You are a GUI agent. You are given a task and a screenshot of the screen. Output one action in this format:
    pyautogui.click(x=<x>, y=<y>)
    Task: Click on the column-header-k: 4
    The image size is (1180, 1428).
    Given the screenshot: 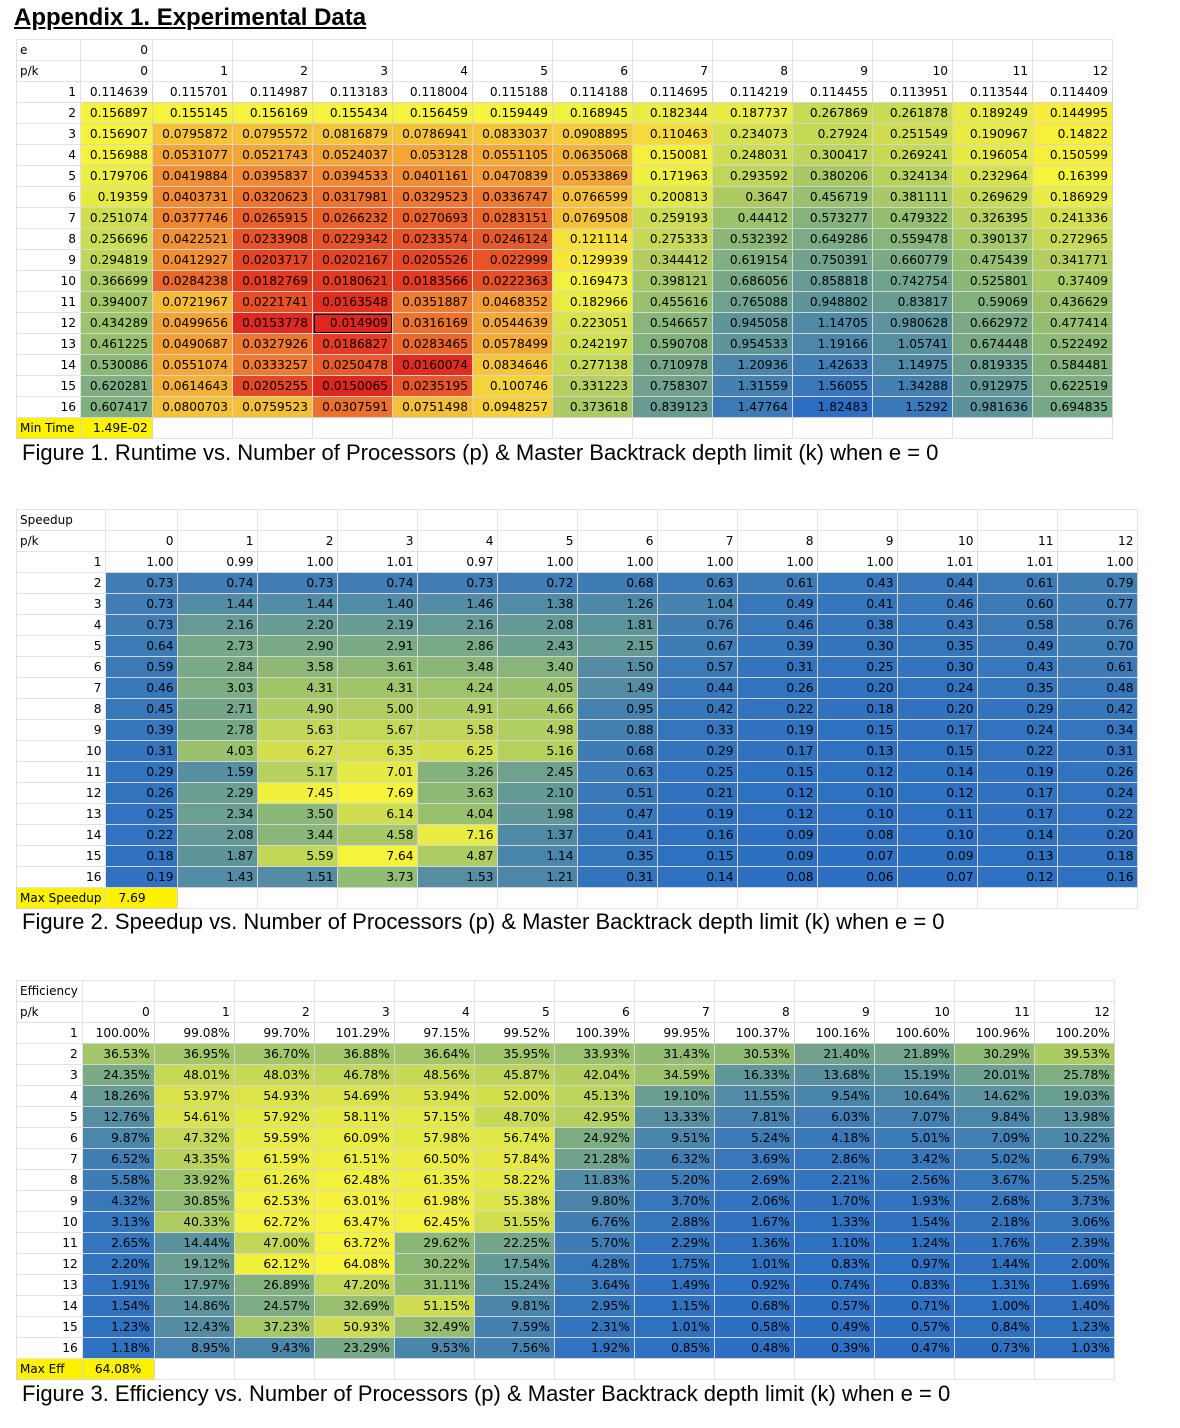 What is the action you would take?
    pyautogui.click(x=458, y=541)
    